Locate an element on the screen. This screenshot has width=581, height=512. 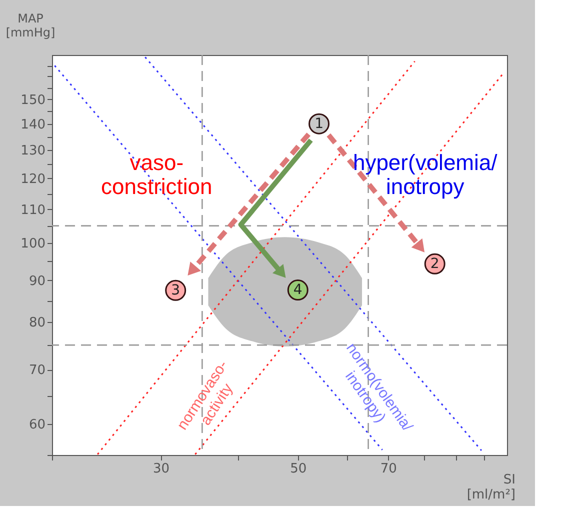
x-tick-label: 30 is located at coordinates (161, 469).